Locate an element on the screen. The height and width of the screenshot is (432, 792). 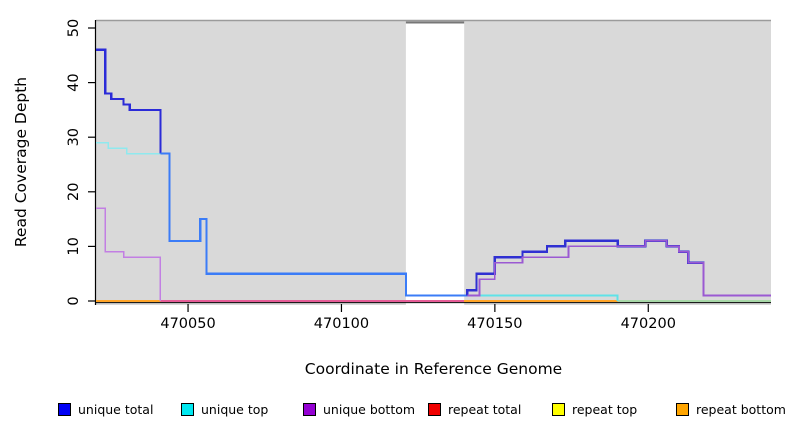
legend-item-unique-top: unique top is located at coordinates (224, 409).